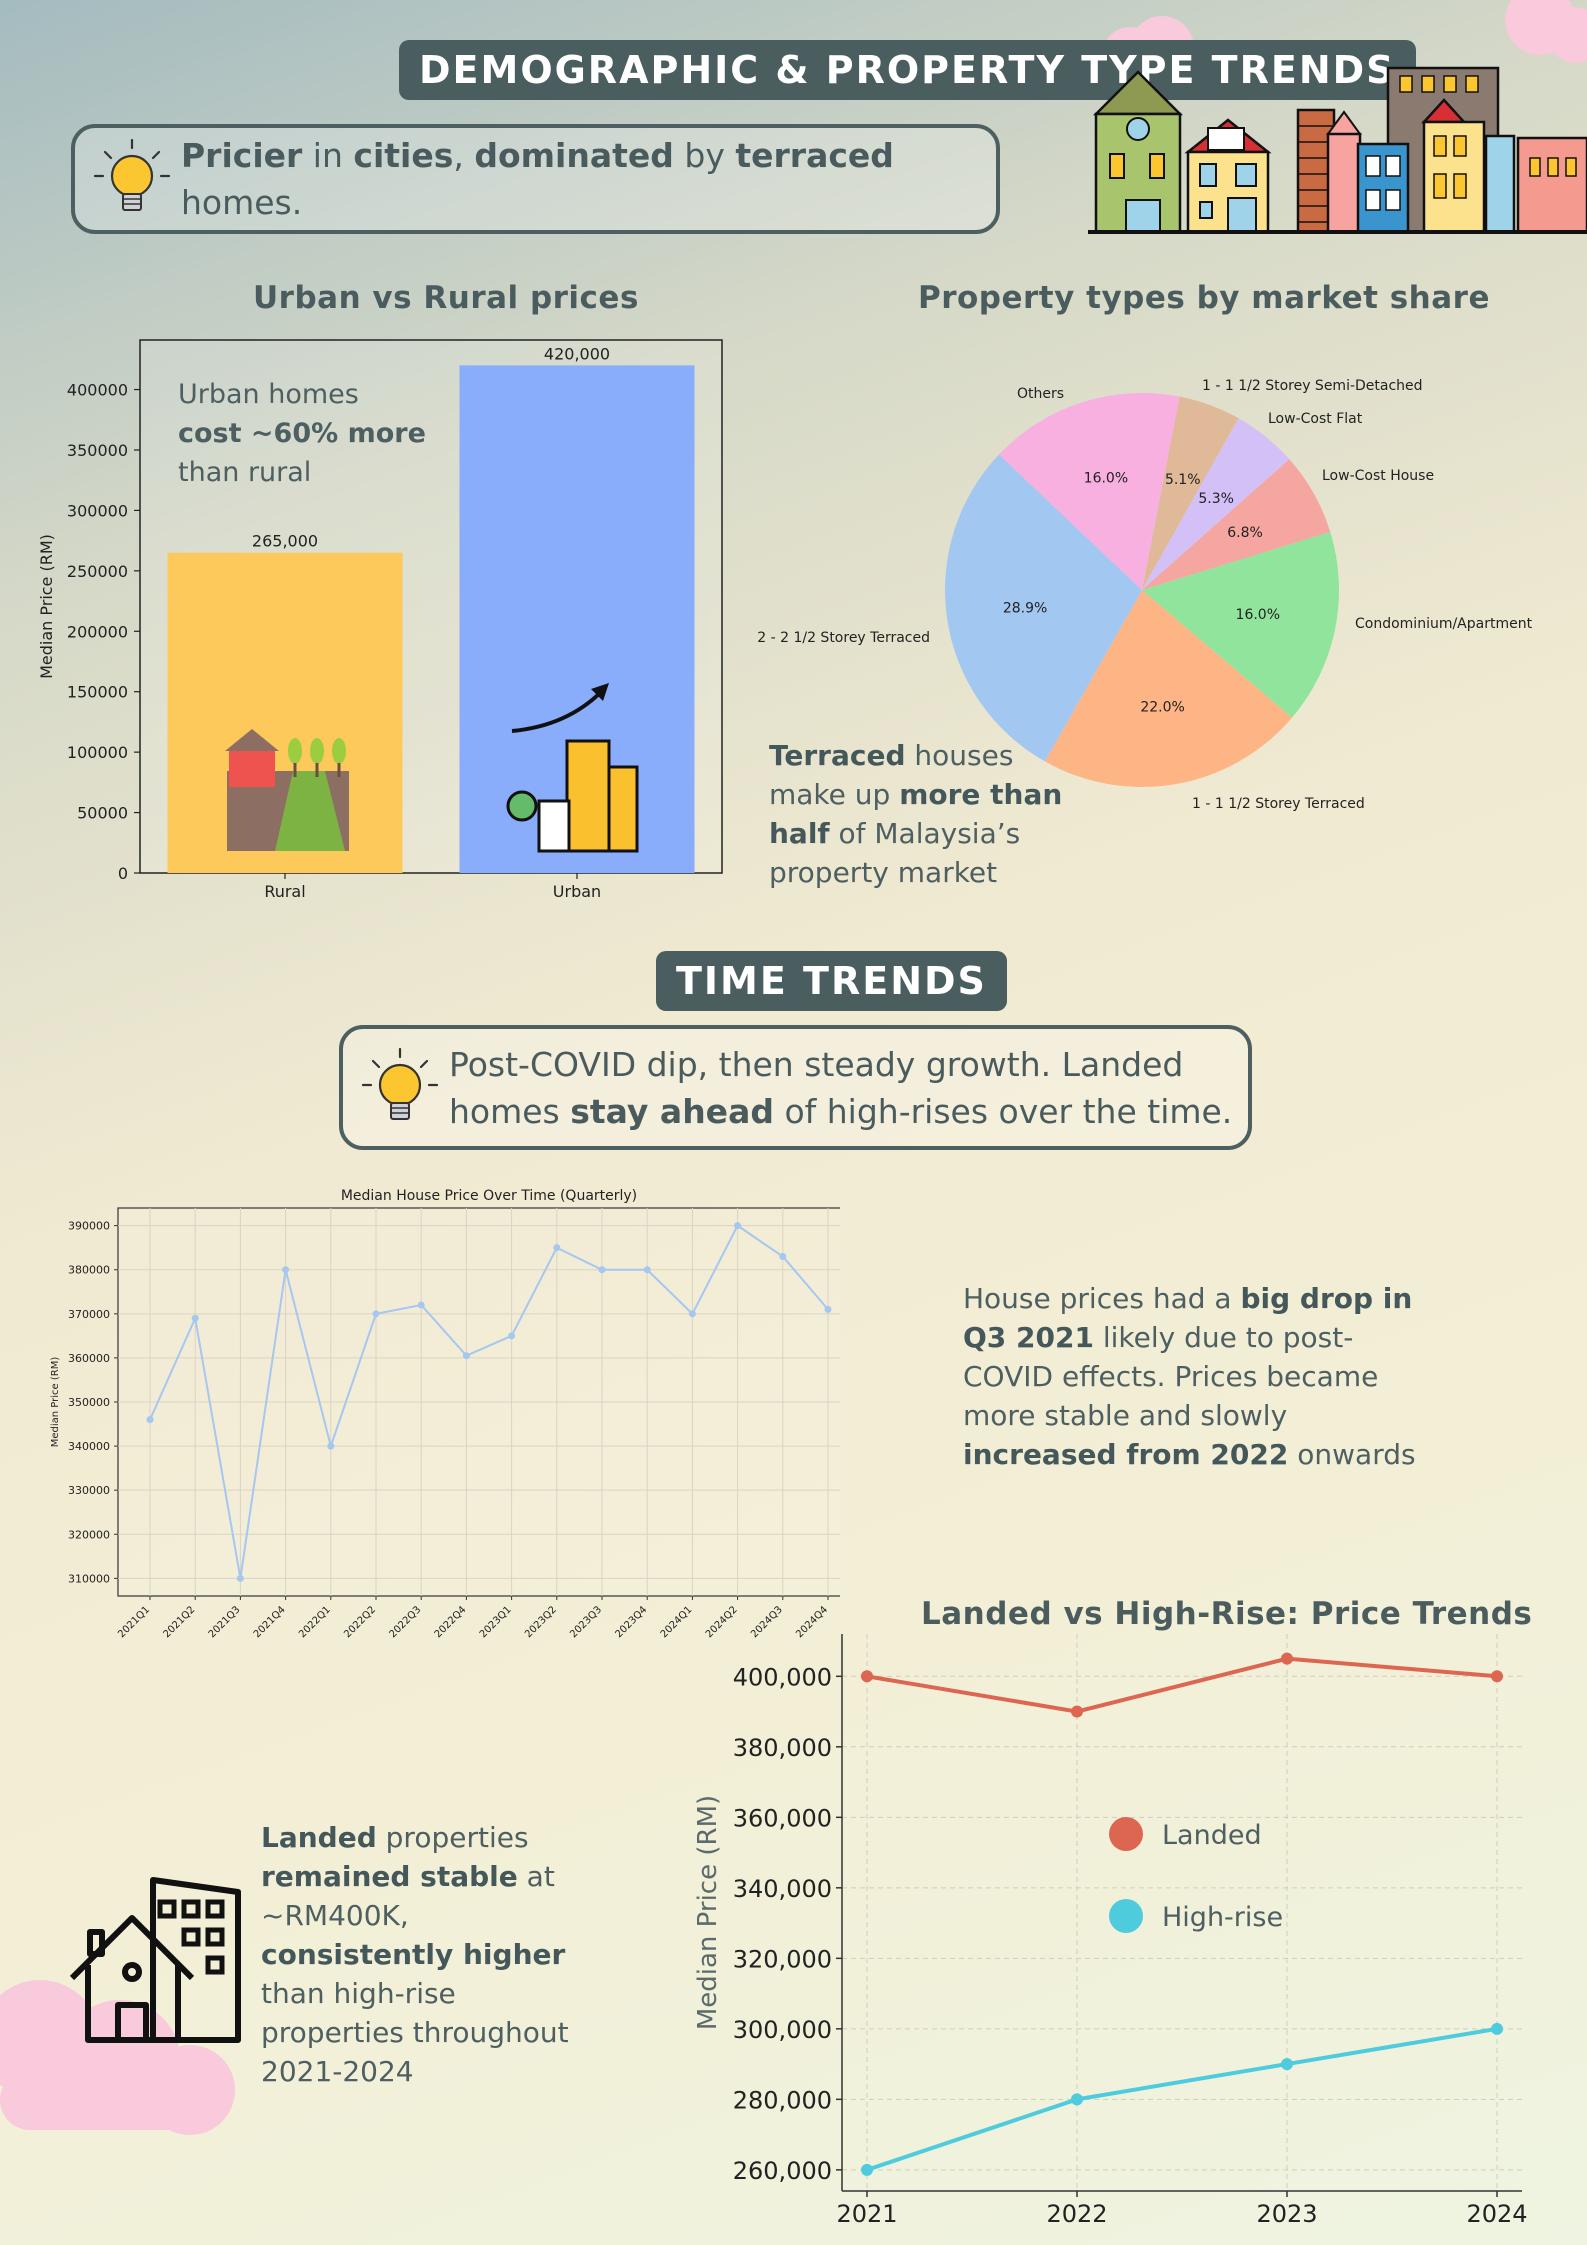 This screenshot has width=1587, height=2245. I want to click on y-tick-label: 380000, so click(89, 1270).